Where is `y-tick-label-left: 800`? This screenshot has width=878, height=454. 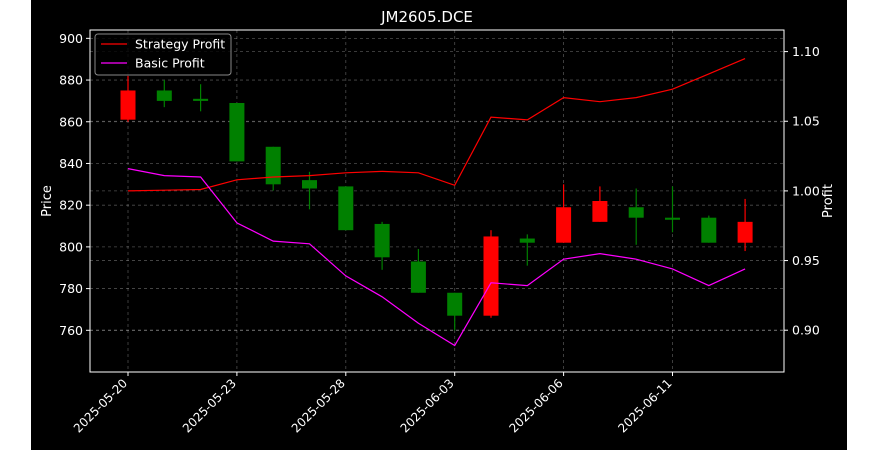 y-tick-label-left: 800 is located at coordinates (71, 246).